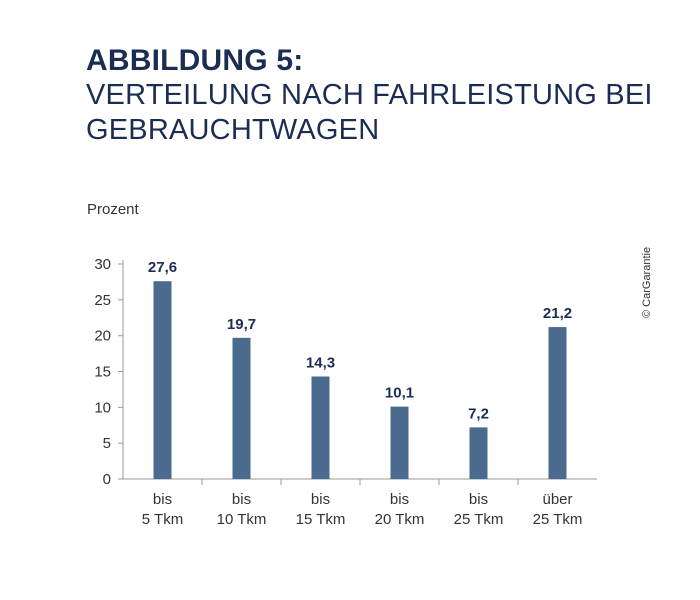  Describe the element at coordinates (399, 393) in the screenshot. I see `bar-value-label: 10,1` at that location.